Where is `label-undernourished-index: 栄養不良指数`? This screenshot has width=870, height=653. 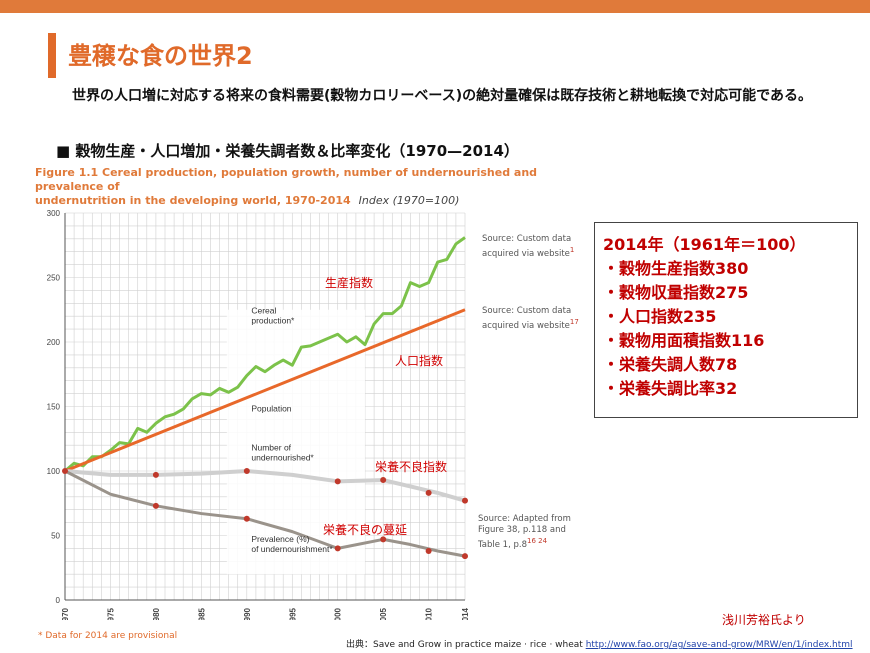
label-undernourished-index: 栄養不良指数 is located at coordinates (411, 467).